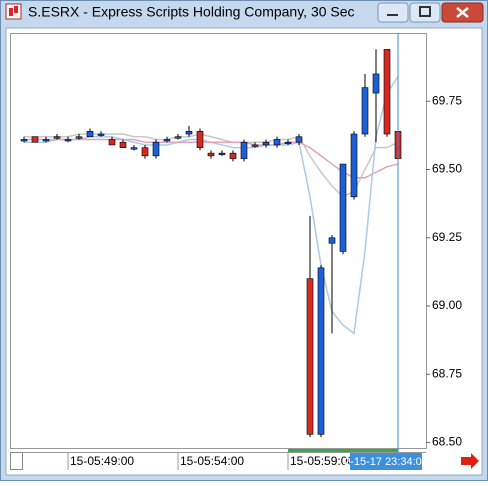  Describe the element at coordinates (393, 12) in the screenshot. I see `minimize-button` at that location.